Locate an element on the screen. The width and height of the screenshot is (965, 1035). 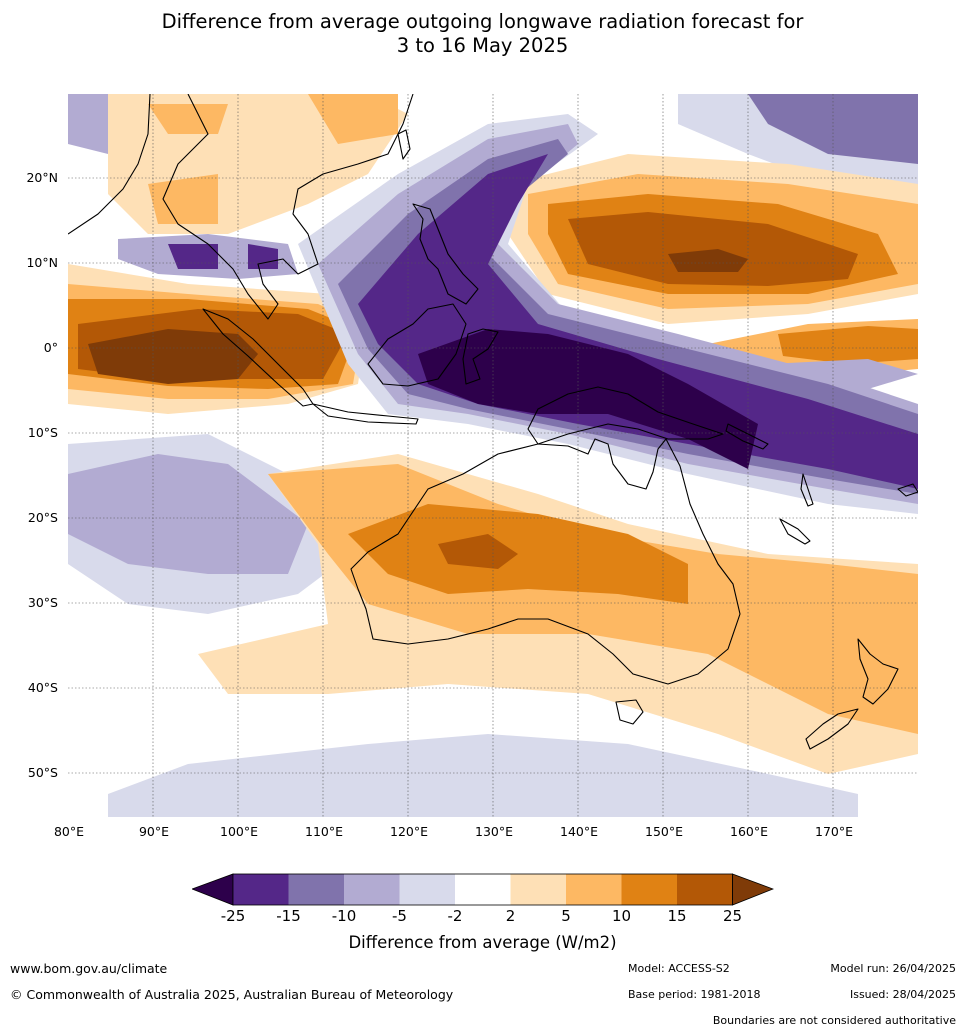
title-line-2: 3 to 16 May 2025 is located at coordinates (482, 45).